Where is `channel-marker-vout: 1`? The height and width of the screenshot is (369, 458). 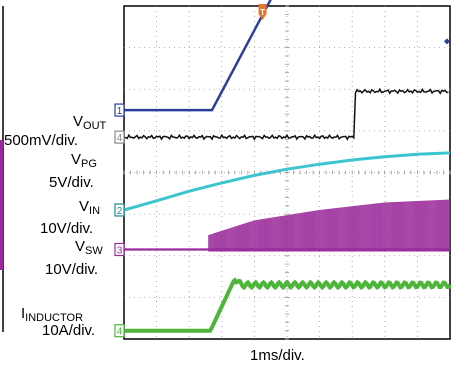
channel-marker-vout: 1 is located at coordinates (119, 110).